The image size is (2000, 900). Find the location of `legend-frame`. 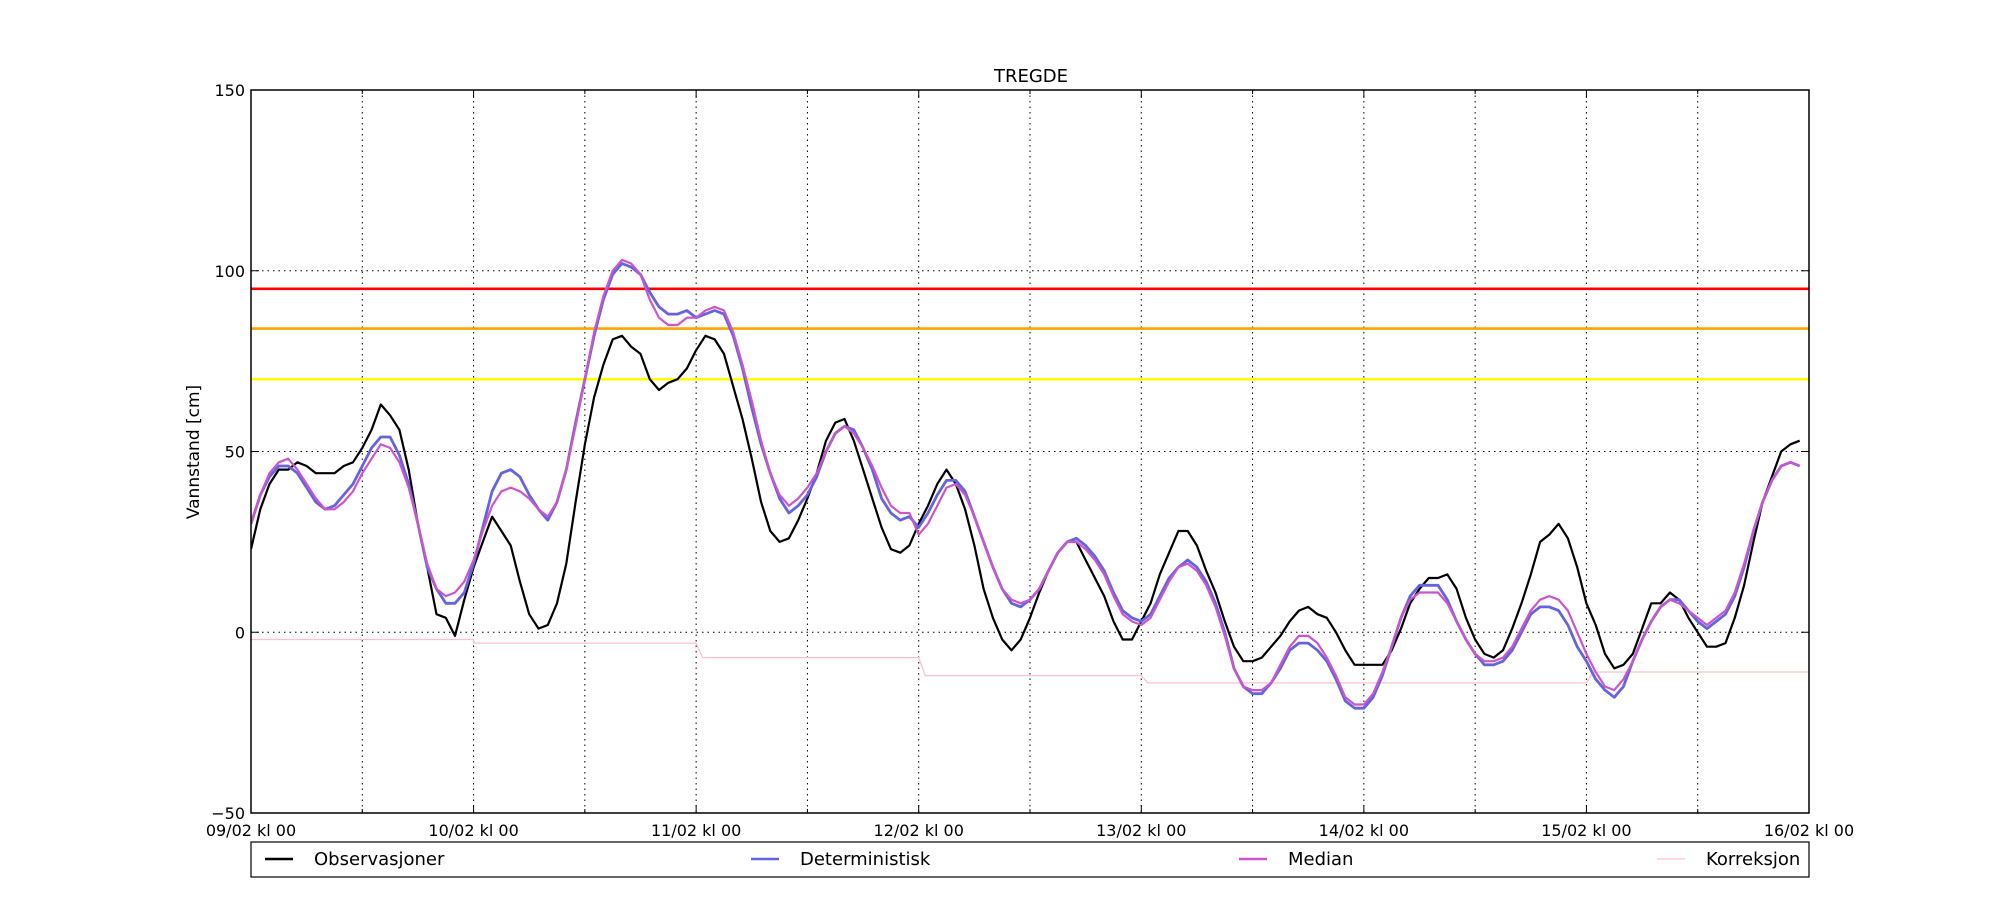

legend-frame is located at coordinates (1030, 859).